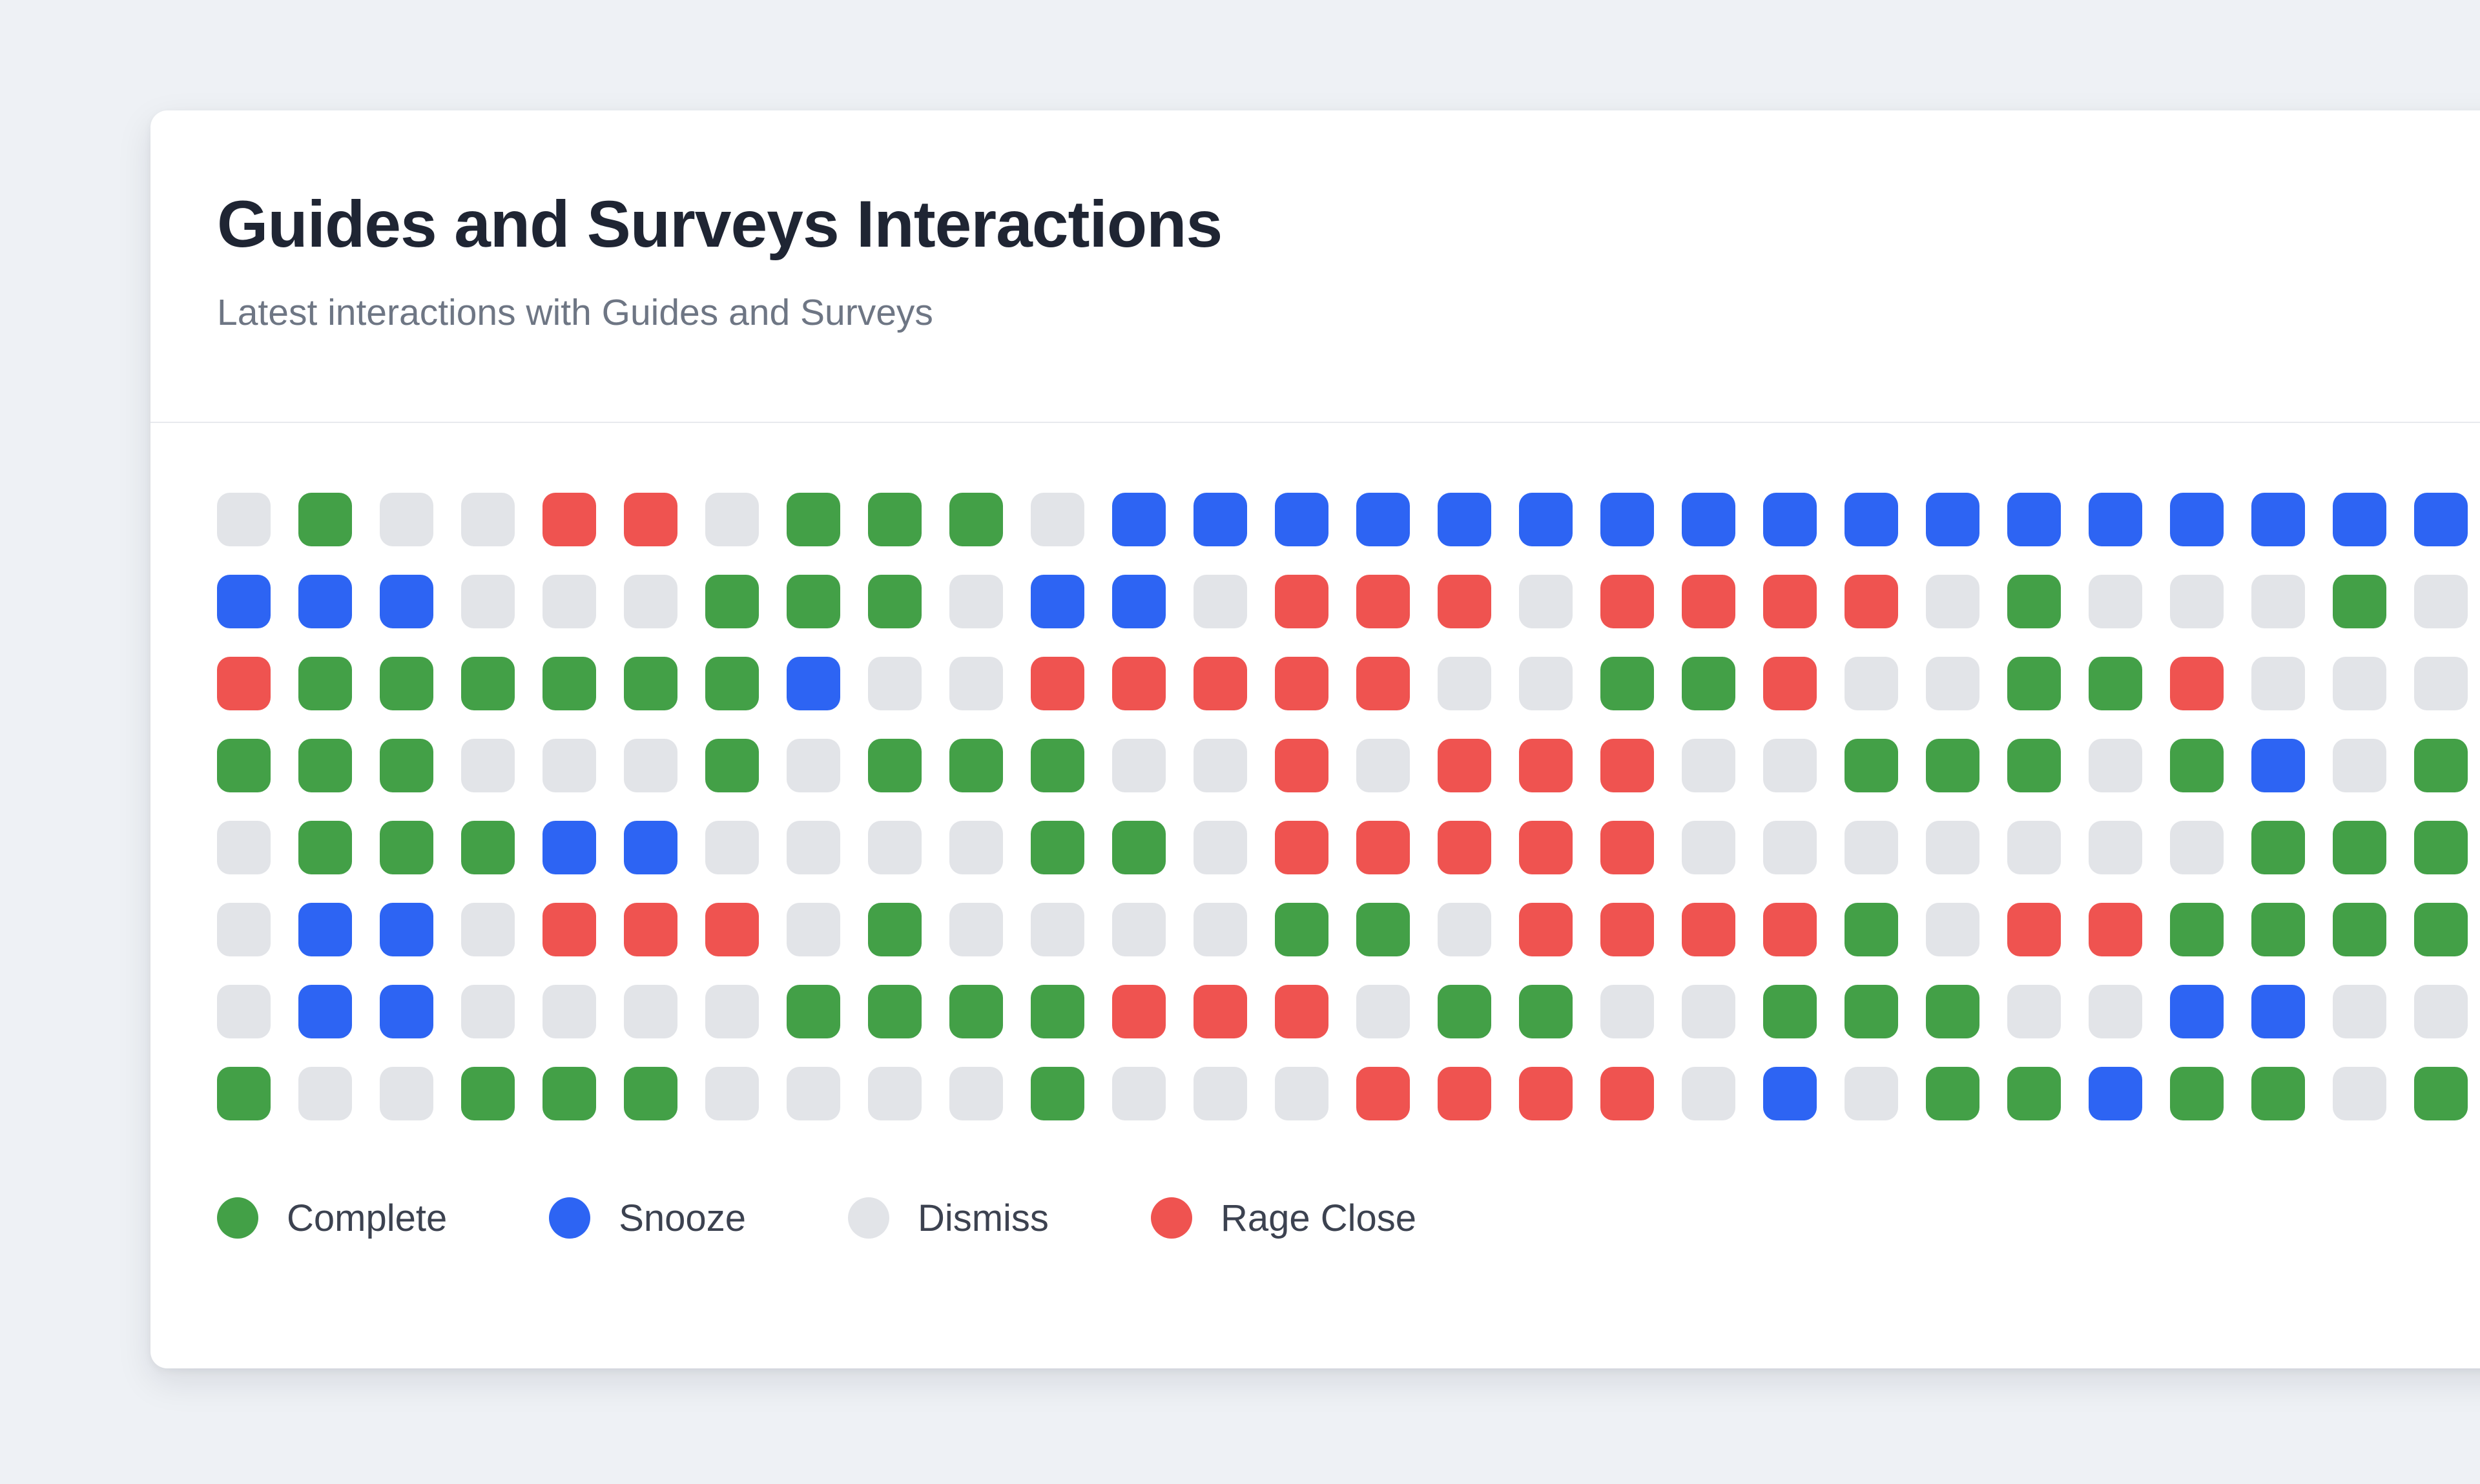 This screenshot has height=1484, width=2480. I want to click on legend-item-complete: Complete, so click(332, 1218).